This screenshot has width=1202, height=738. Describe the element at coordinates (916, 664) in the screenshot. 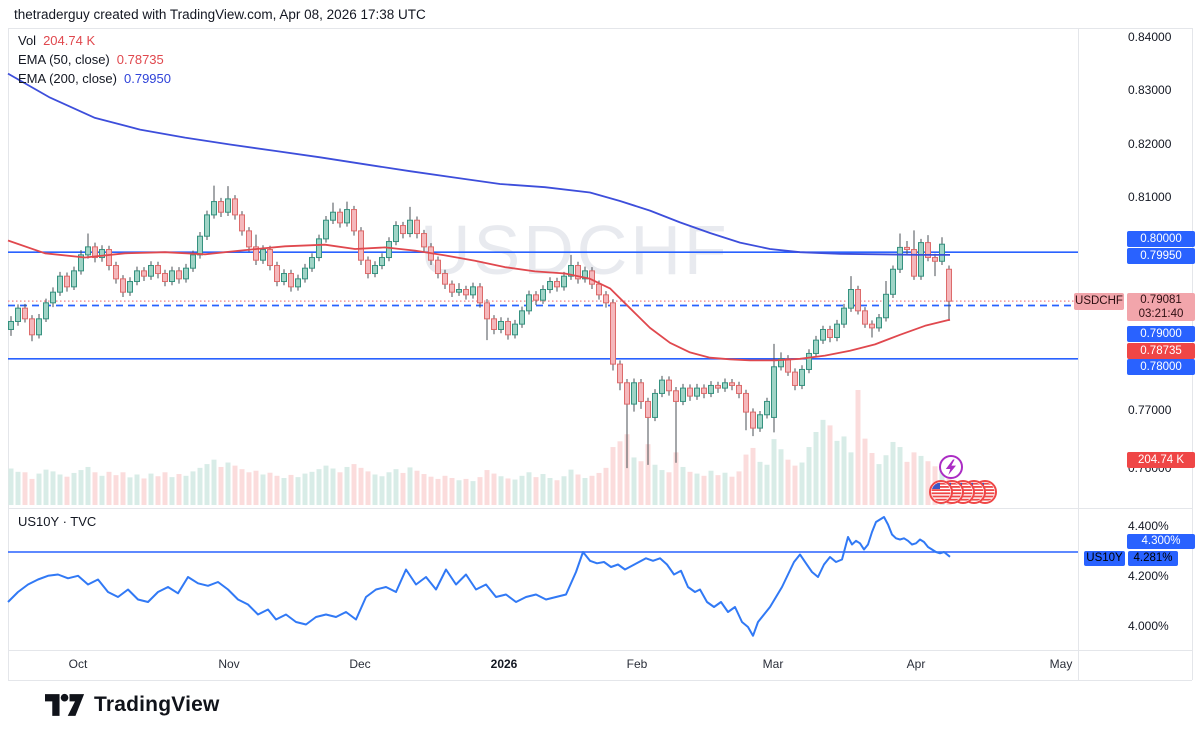

I see `time-label-apr: Apr` at that location.